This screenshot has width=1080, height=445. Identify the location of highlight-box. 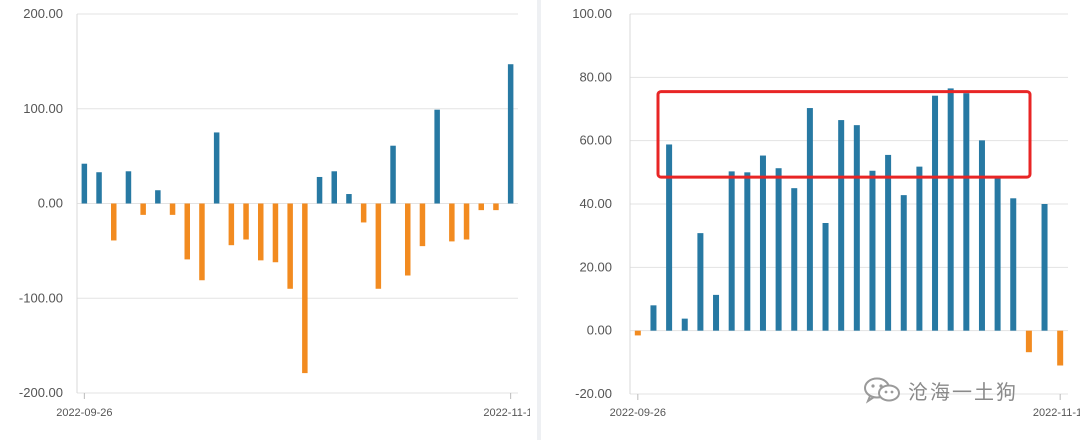
(844, 134).